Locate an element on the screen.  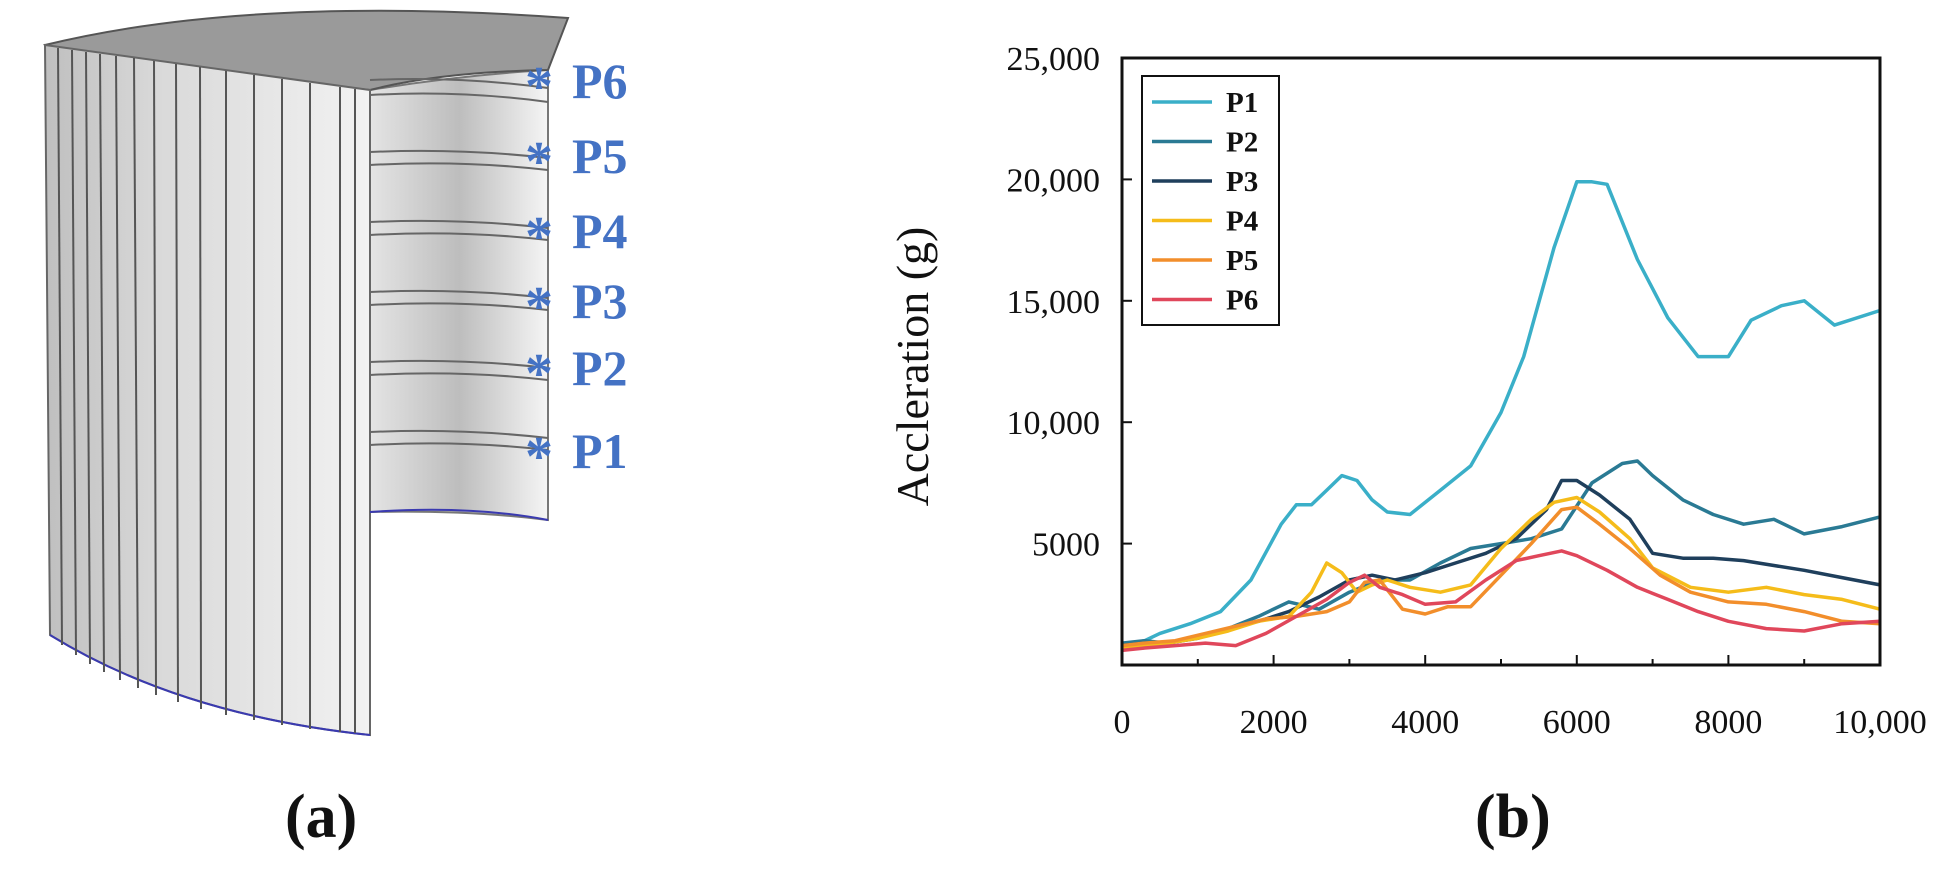
x-tick-label: 8000 is located at coordinates (1728, 722).